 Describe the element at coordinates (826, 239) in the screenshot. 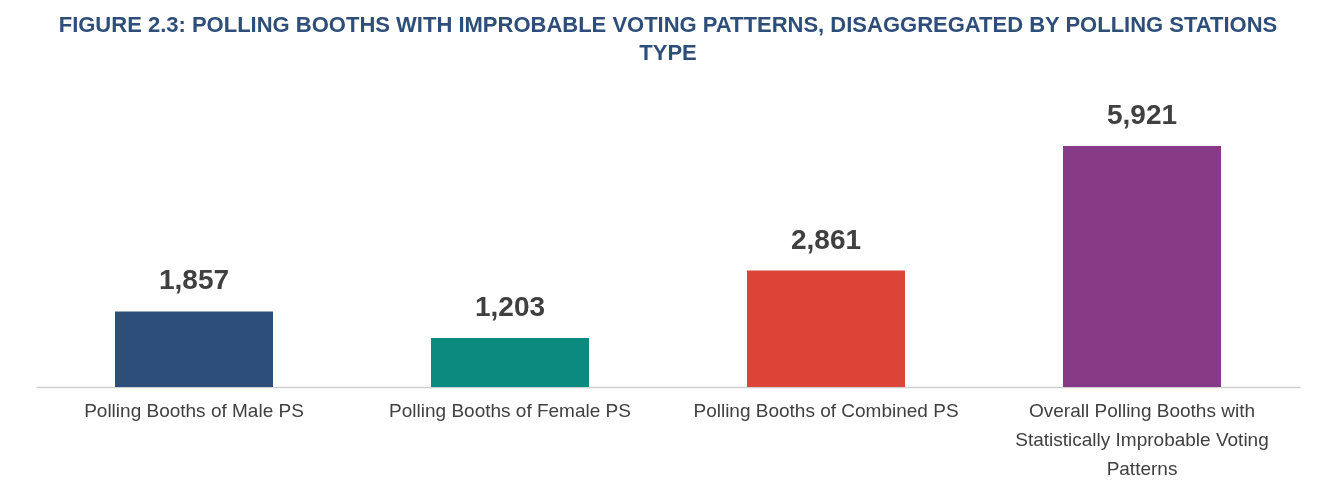

I see `data-label: 2,861` at that location.